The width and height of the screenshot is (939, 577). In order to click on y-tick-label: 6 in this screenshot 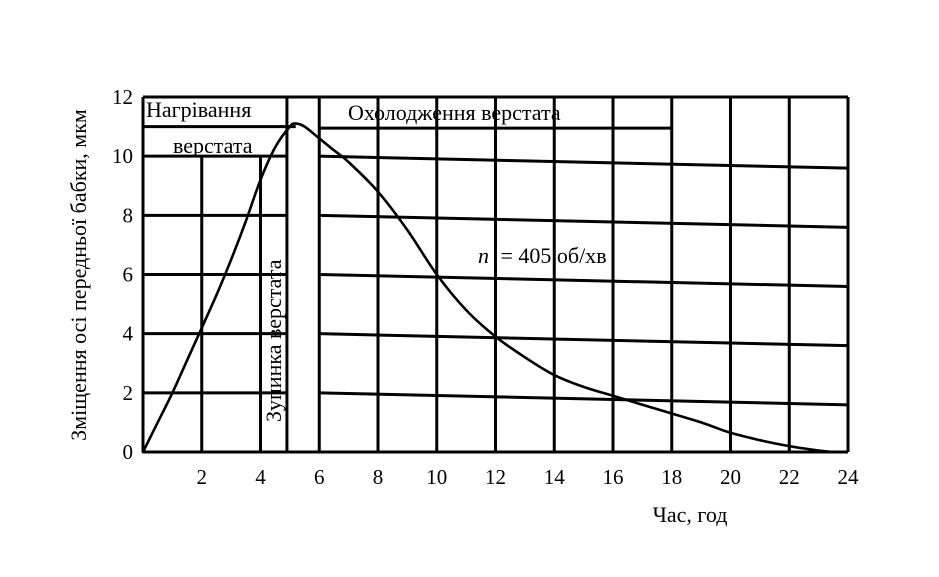, I will do `click(128, 275)`.